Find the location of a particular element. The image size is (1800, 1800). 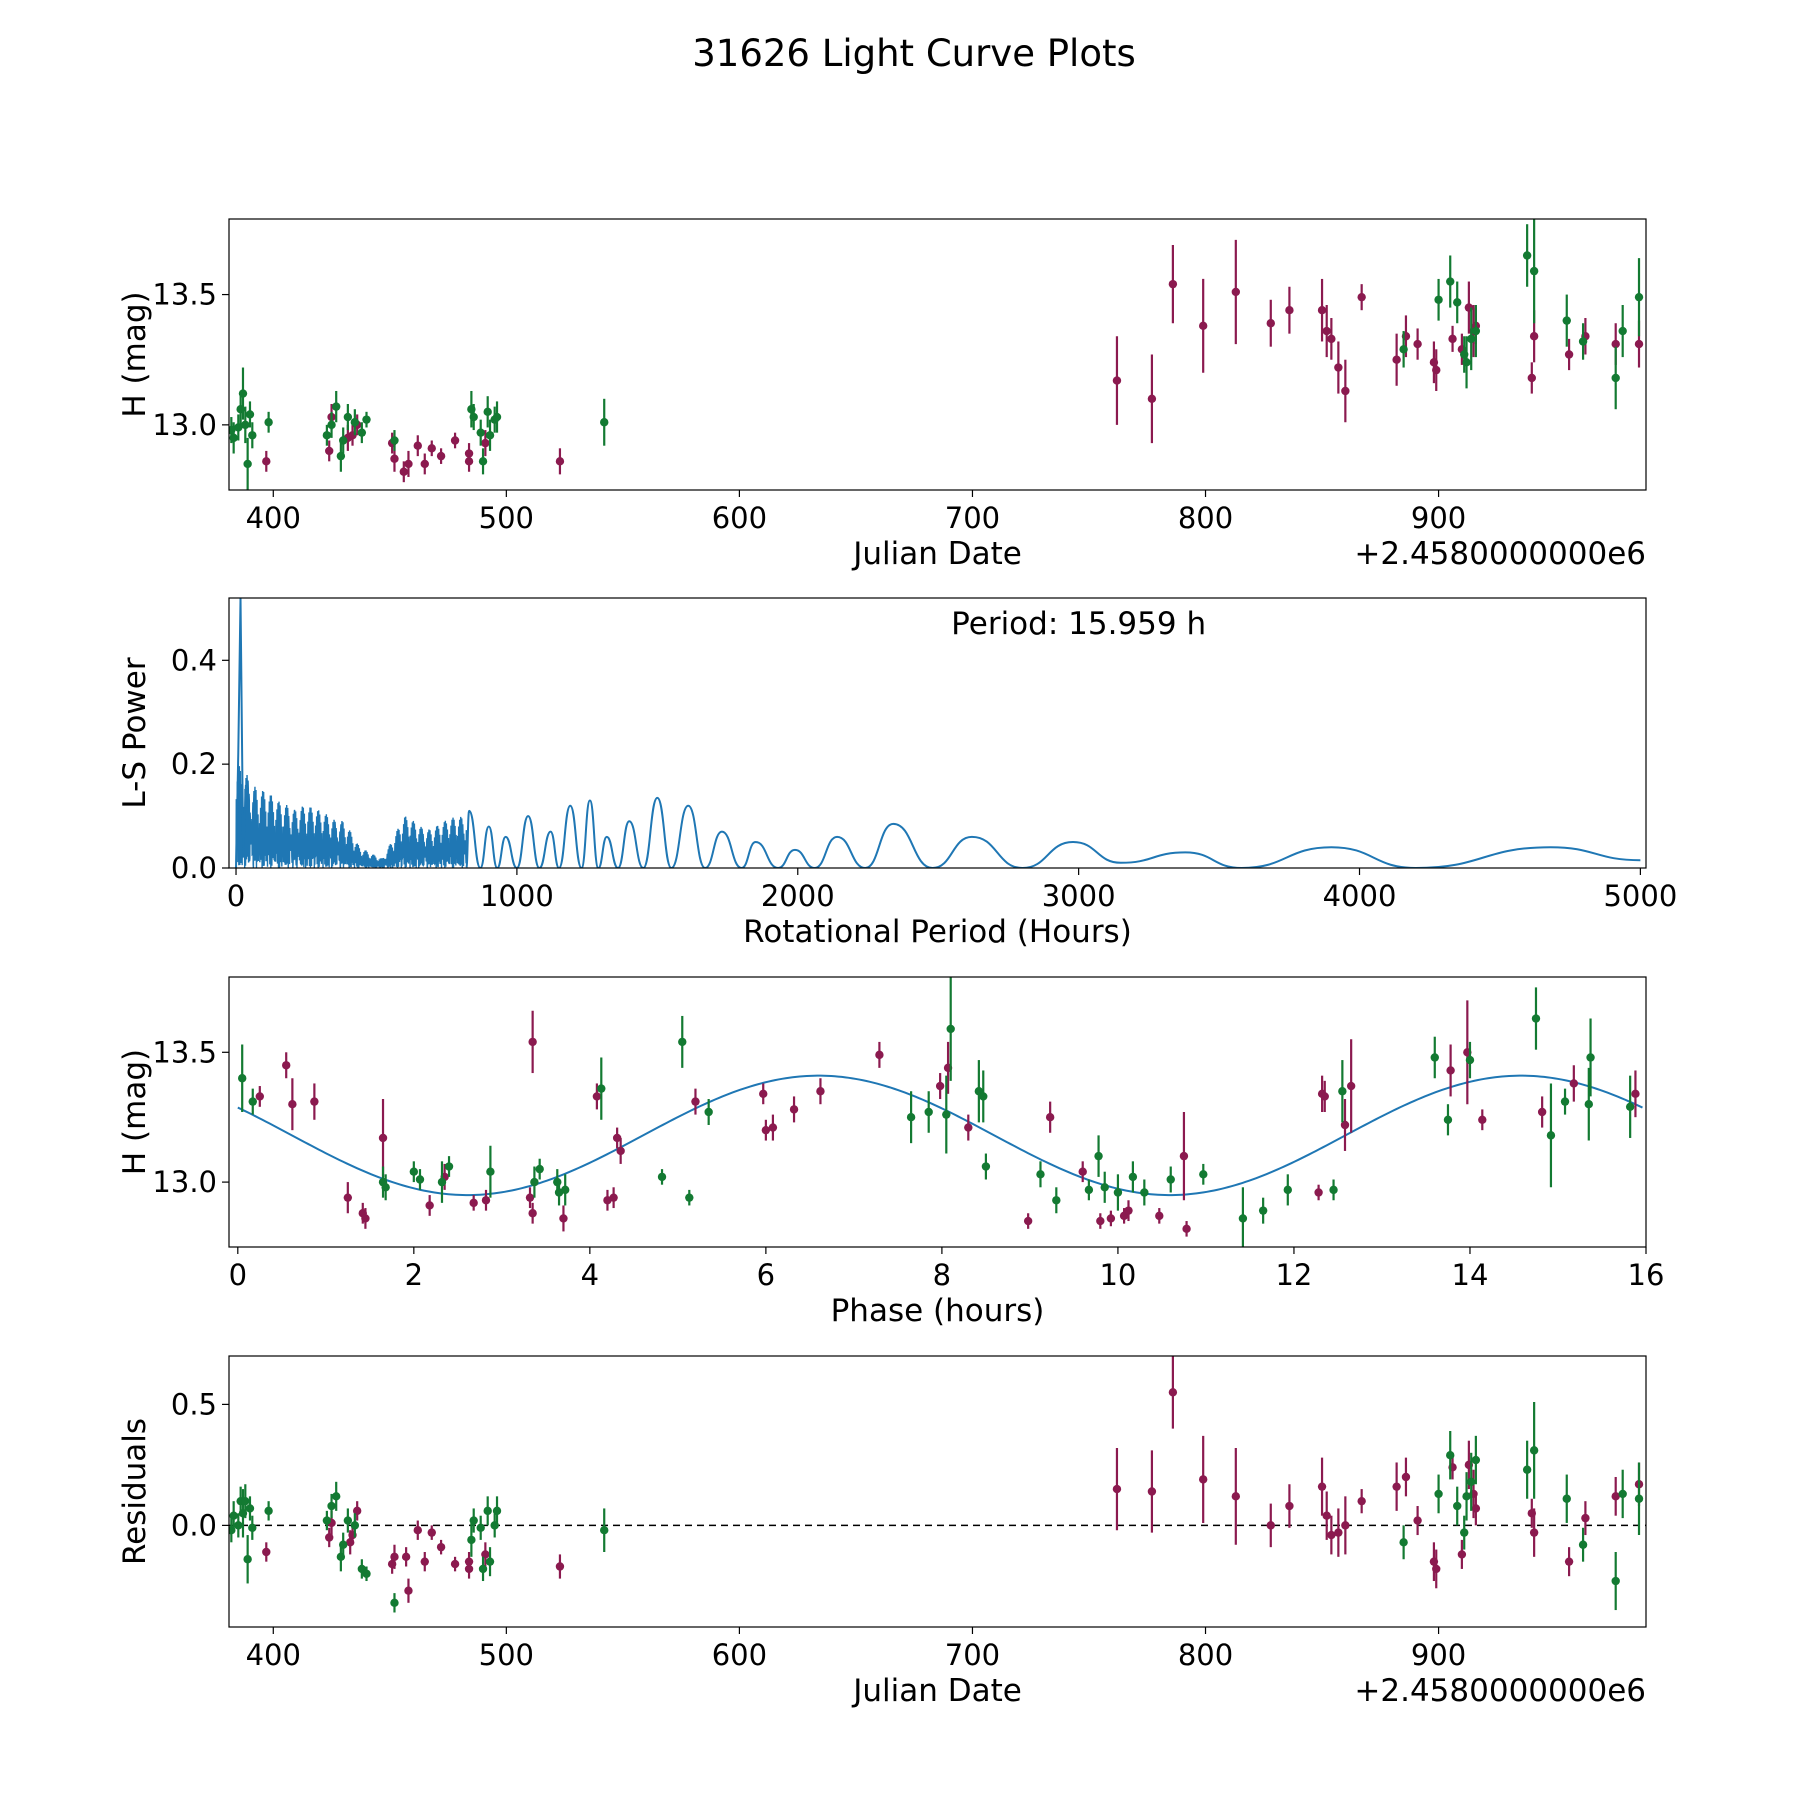

x-tick-label: 16 is located at coordinates (1646, 1275).